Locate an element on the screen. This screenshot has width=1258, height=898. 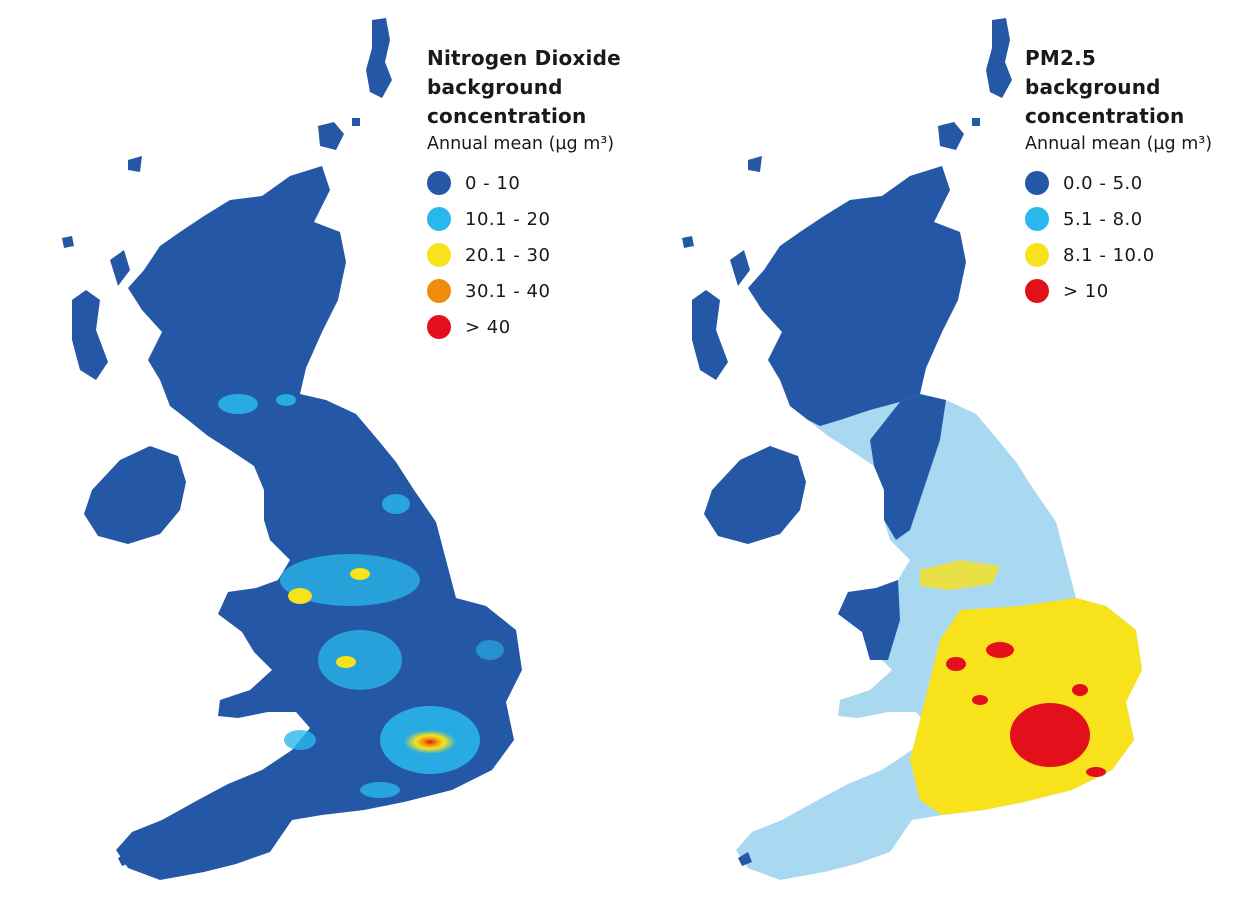
no2-legend-item: 20.1 - 30 is located at coordinates (524, 255).